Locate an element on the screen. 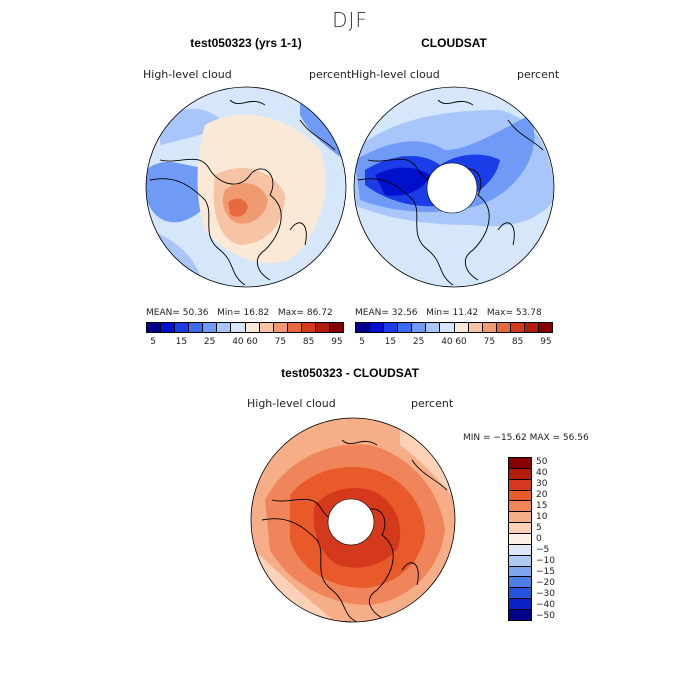 This screenshot has width=700, height=700. panel2-title: CLOUDSAT is located at coordinates (454, 43).